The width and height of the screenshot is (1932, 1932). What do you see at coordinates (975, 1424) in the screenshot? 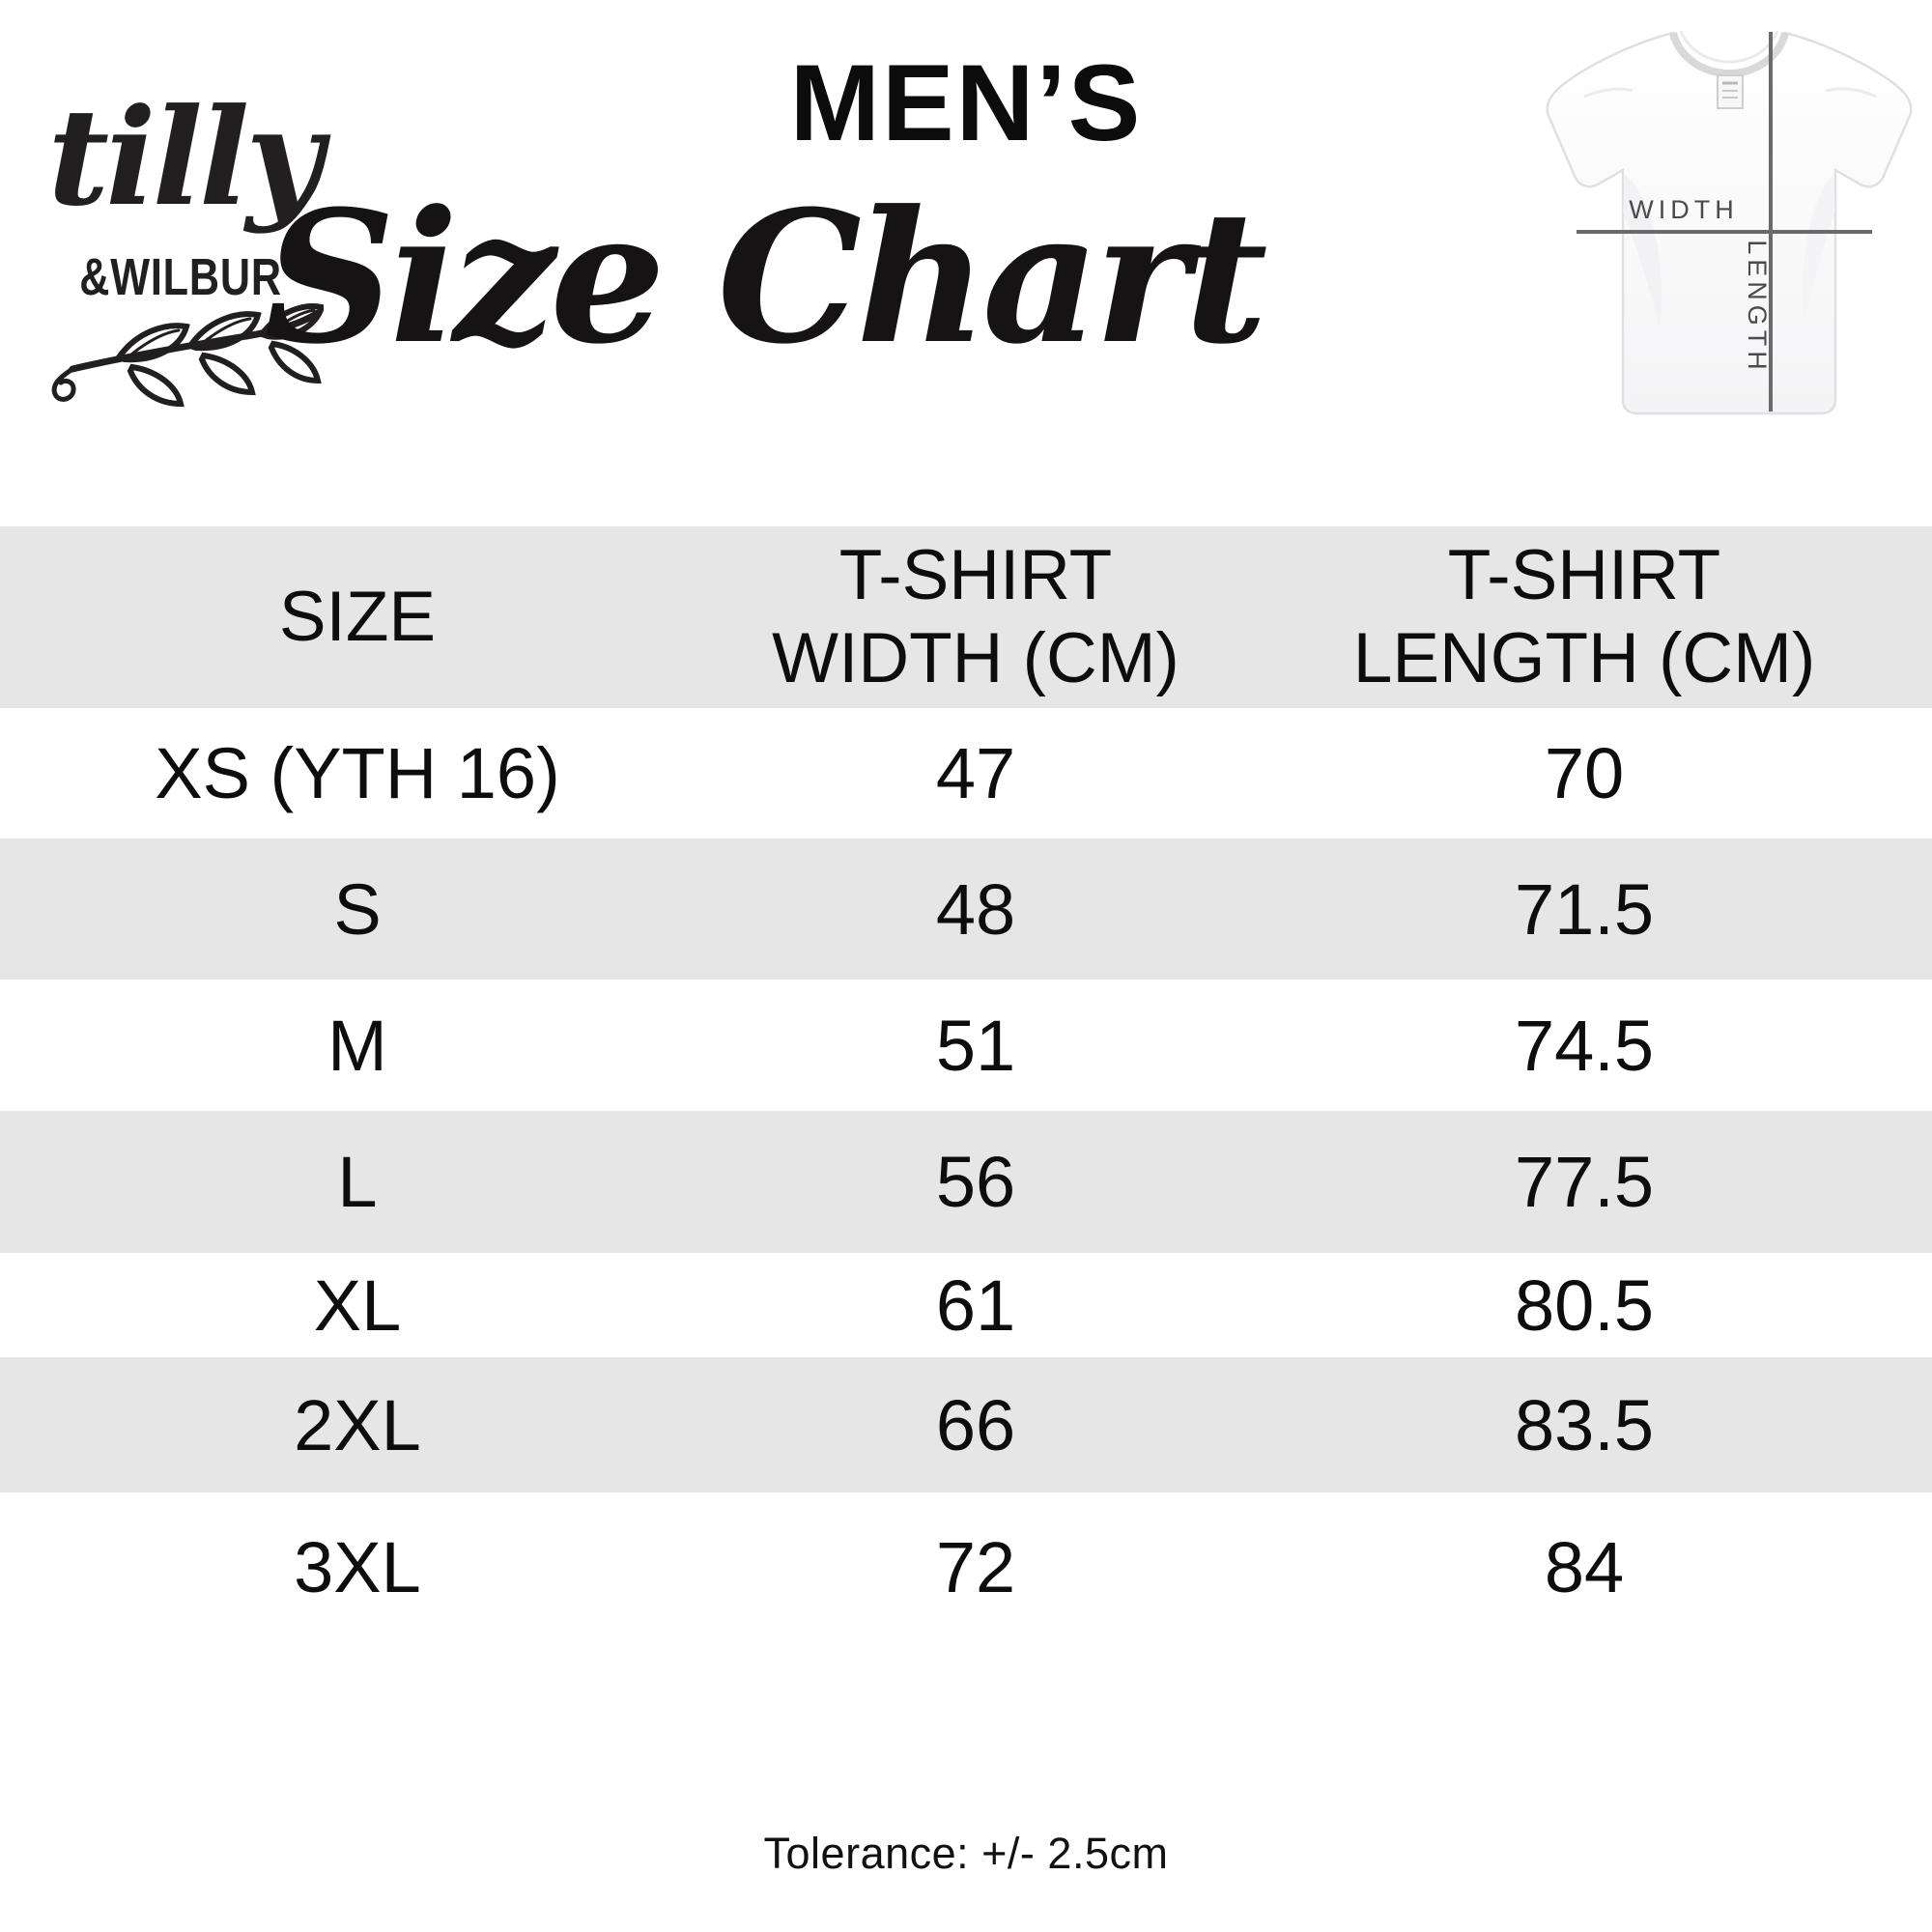
I see `width-cell: 66` at bounding box center [975, 1424].